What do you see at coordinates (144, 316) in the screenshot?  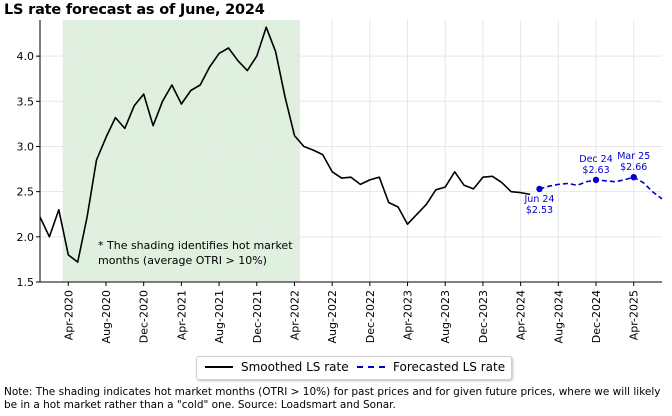 I see `x-tick-label: Dec-2020` at bounding box center [144, 316].